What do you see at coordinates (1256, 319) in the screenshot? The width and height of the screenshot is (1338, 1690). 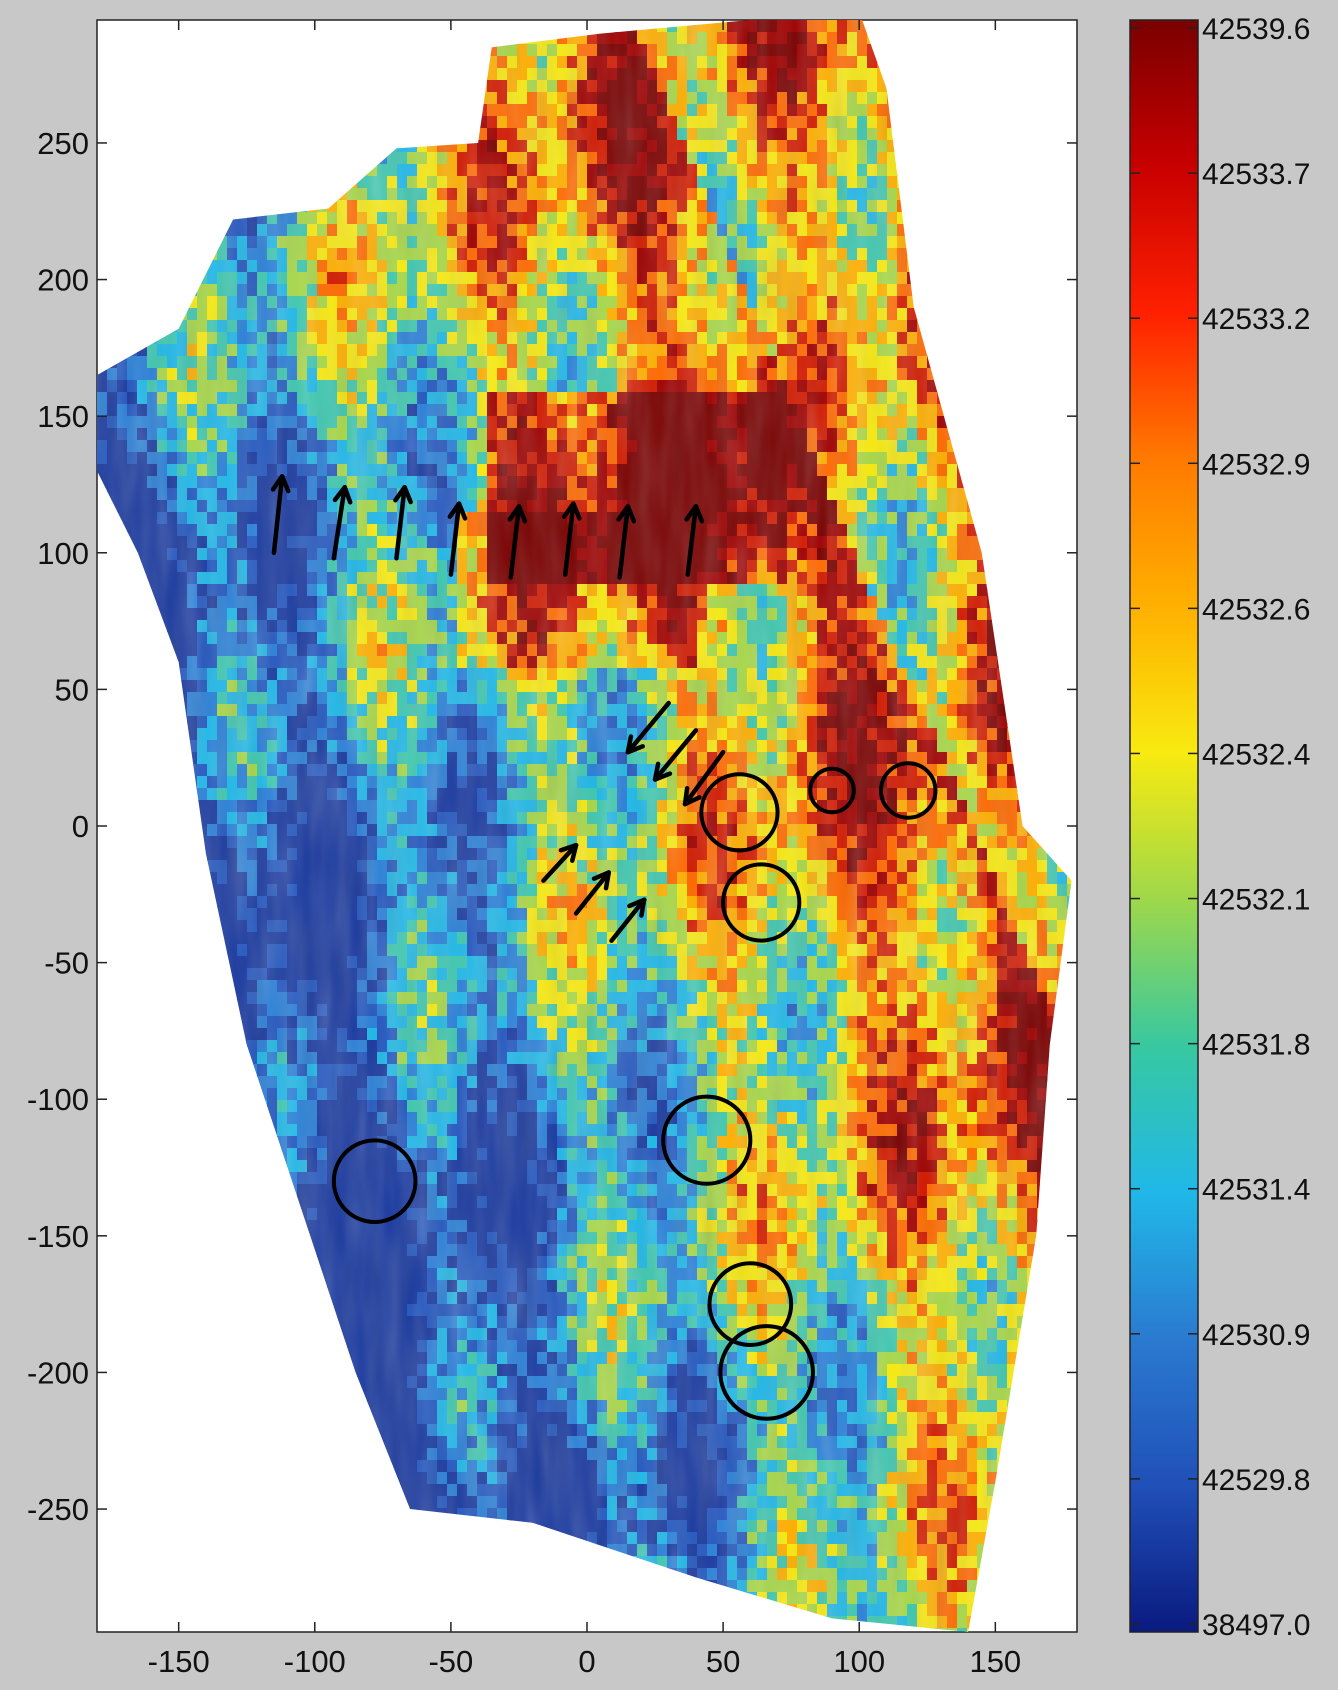 I see `colorbar-tick-label: 42533.2` at bounding box center [1256, 319].